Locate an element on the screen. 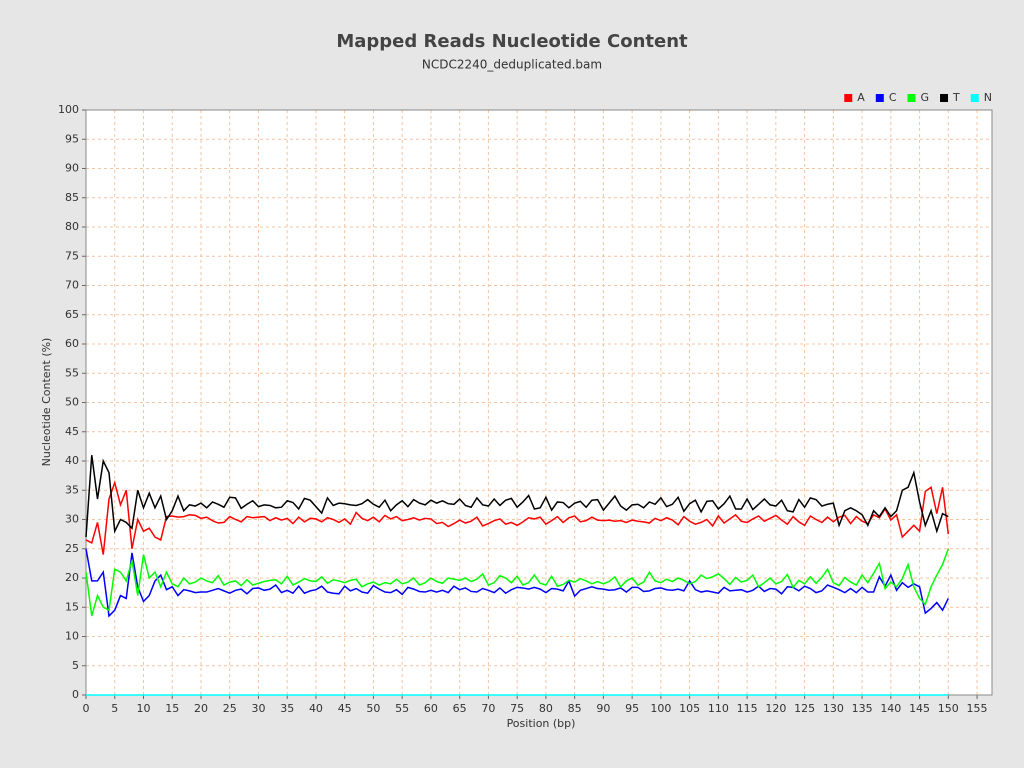 The height and width of the screenshot is (768, 1024). y-tick-label: 95 is located at coordinates (72, 138).